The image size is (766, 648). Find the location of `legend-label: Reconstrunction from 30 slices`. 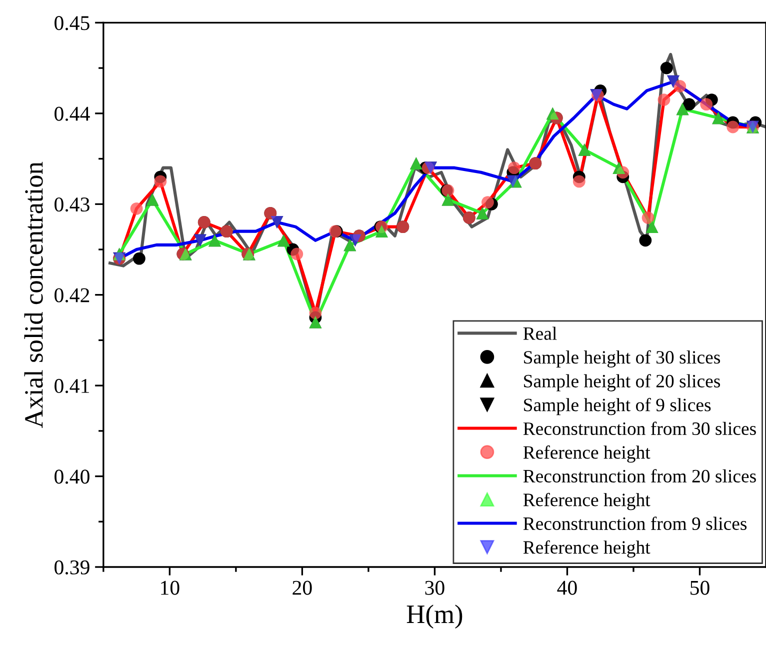

legend-label: Reconstrunction from 30 slices is located at coordinates (639, 429).